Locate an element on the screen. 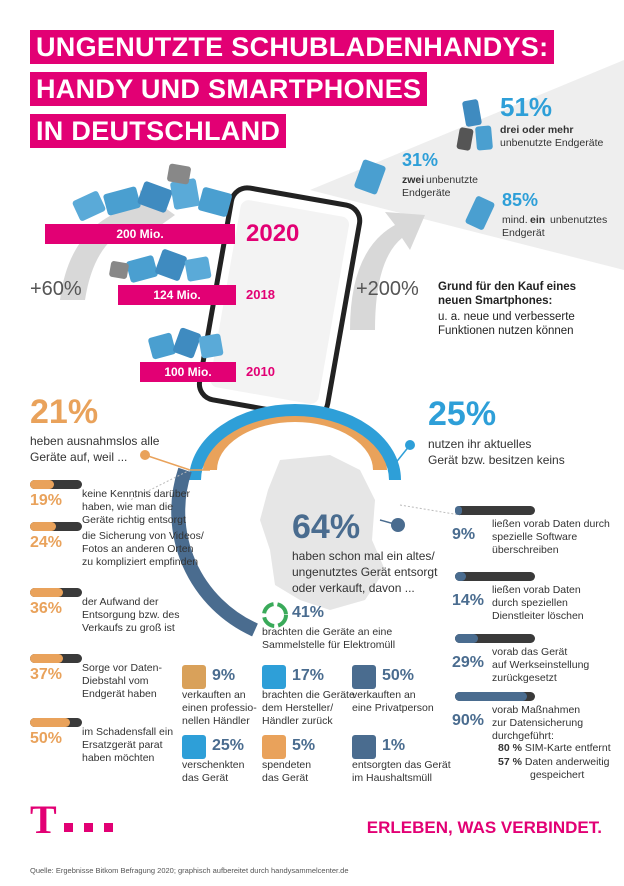 This screenshot has height=886, width=624. sub-measure-1-text: SIM-Karte entfernt is located at coordinates (567, 748).